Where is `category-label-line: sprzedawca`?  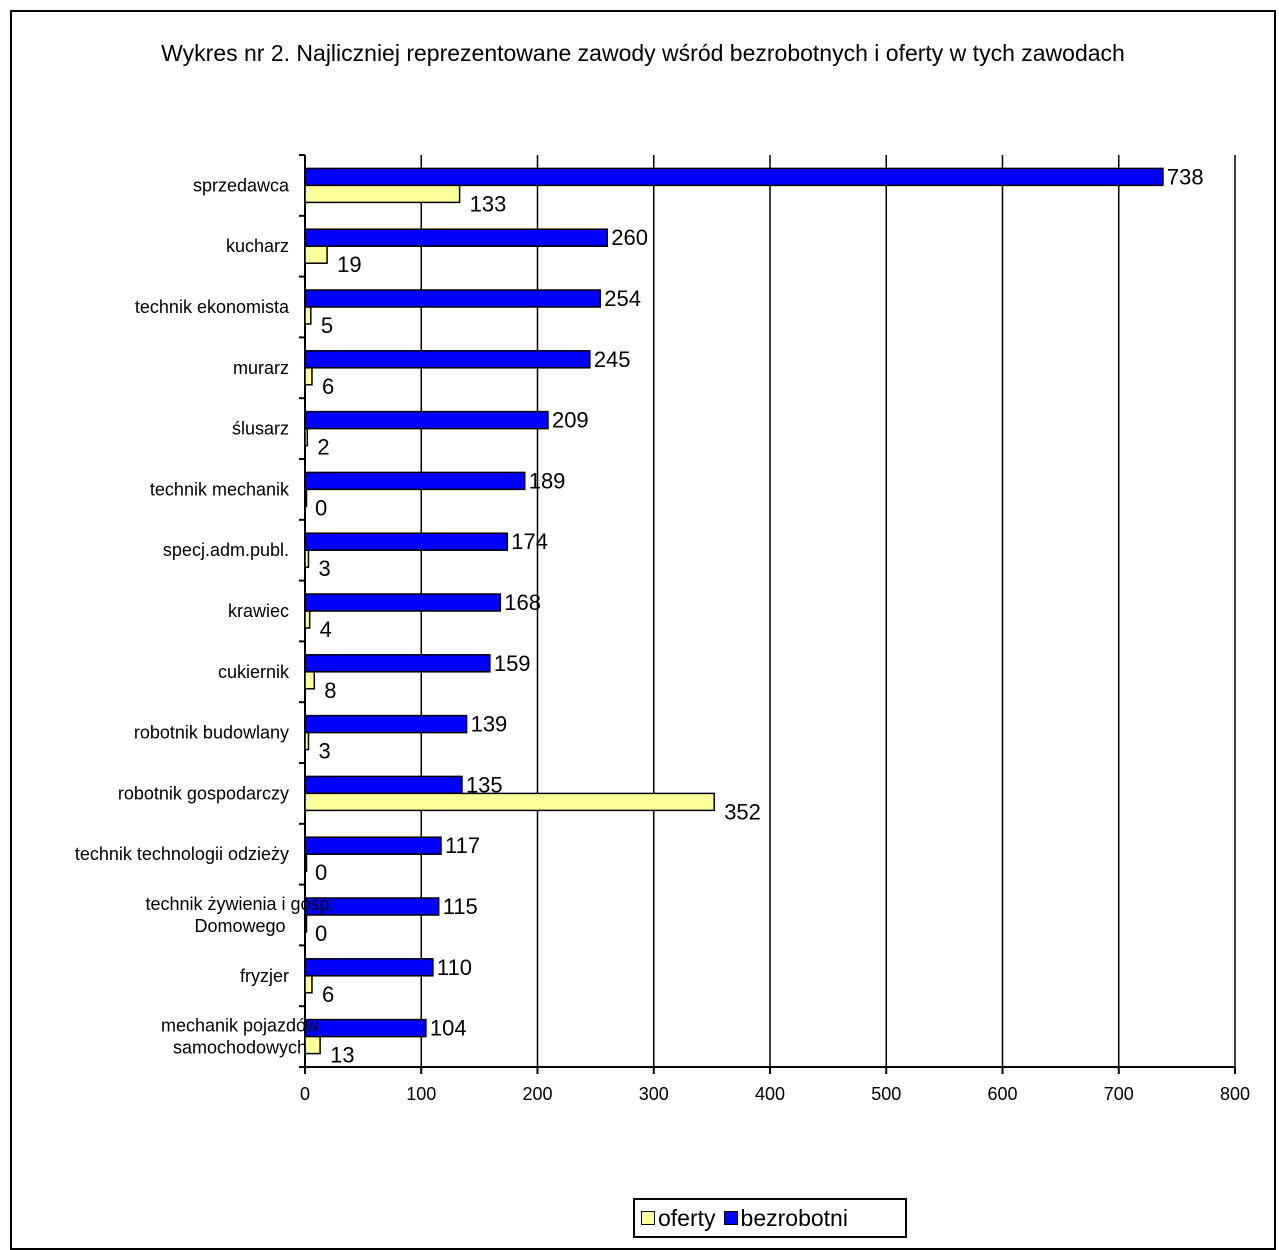
category-label-line: sprzedawca is located at coordinates (241, 185).